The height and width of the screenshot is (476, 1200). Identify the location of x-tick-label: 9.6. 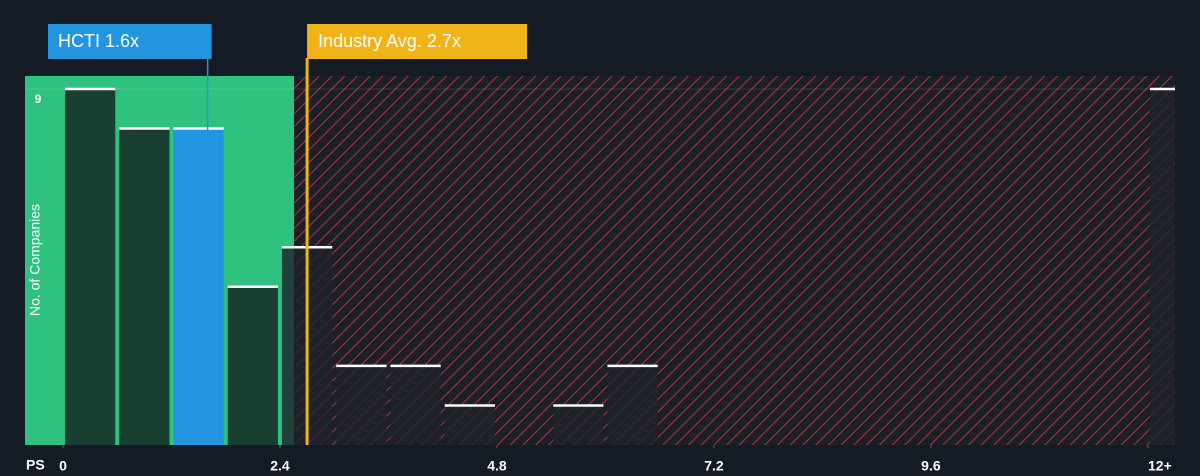
(931, 466).